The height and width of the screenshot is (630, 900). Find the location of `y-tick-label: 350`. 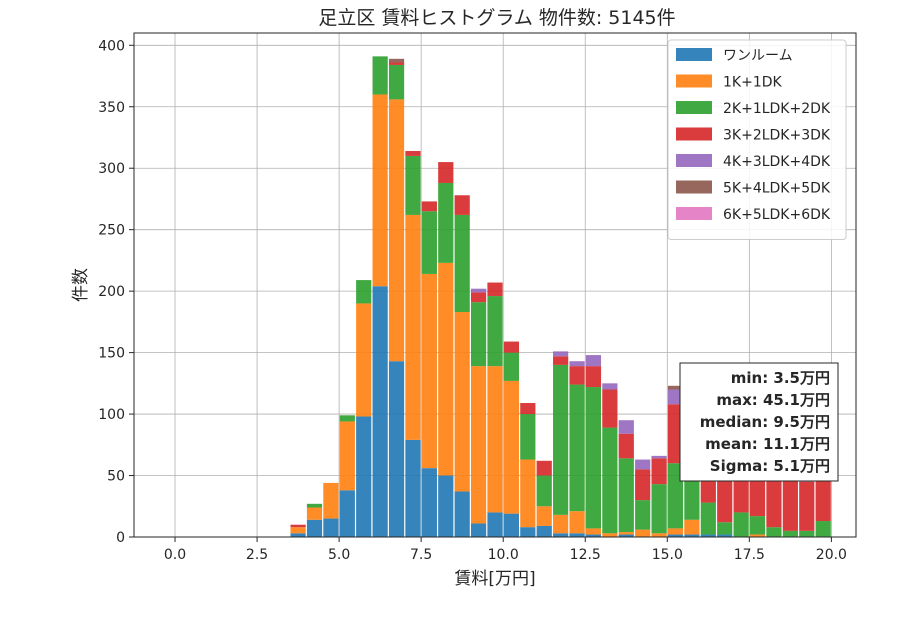

y-tick-label: 350 is located at coordinates (111, 108).